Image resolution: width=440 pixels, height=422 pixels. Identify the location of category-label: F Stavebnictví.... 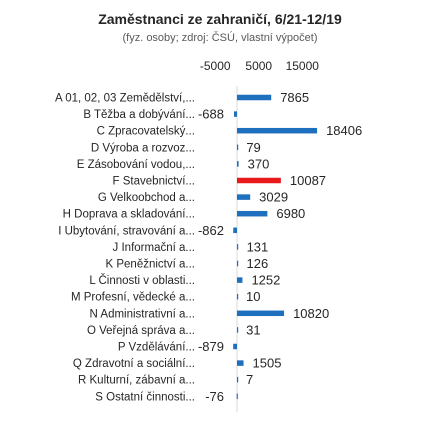
(154, 182).